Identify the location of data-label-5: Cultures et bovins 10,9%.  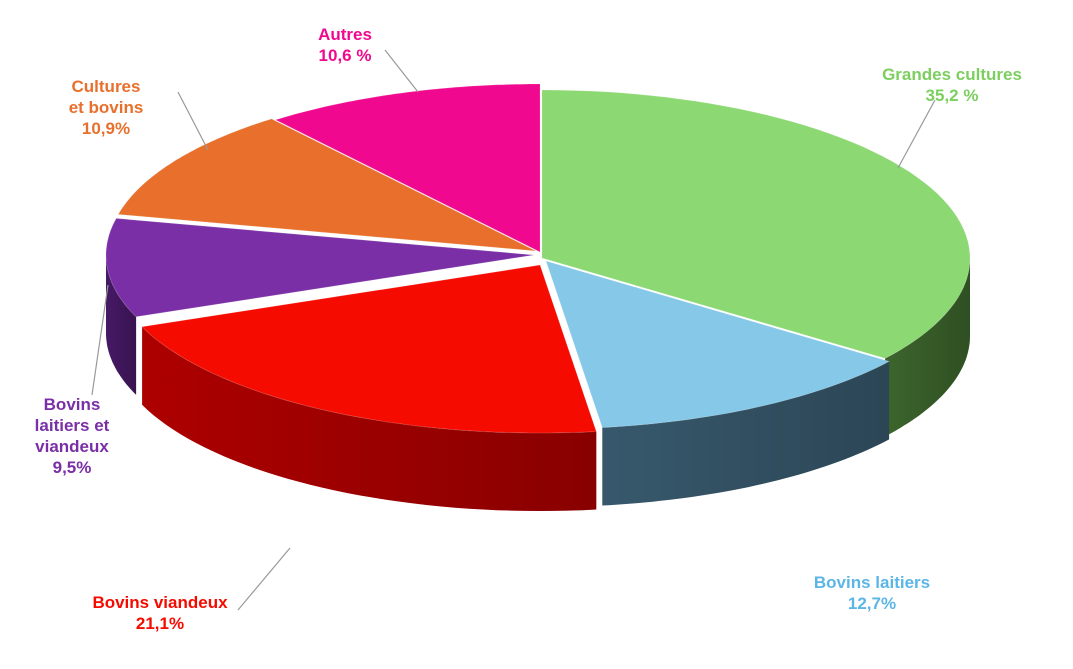
(106, 107).